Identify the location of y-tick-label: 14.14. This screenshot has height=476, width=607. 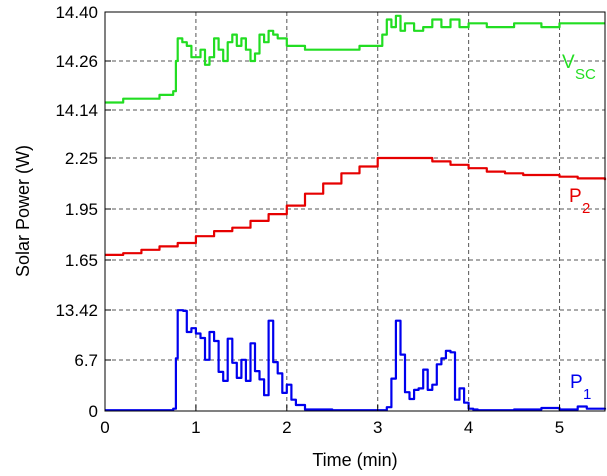
(76, 110).